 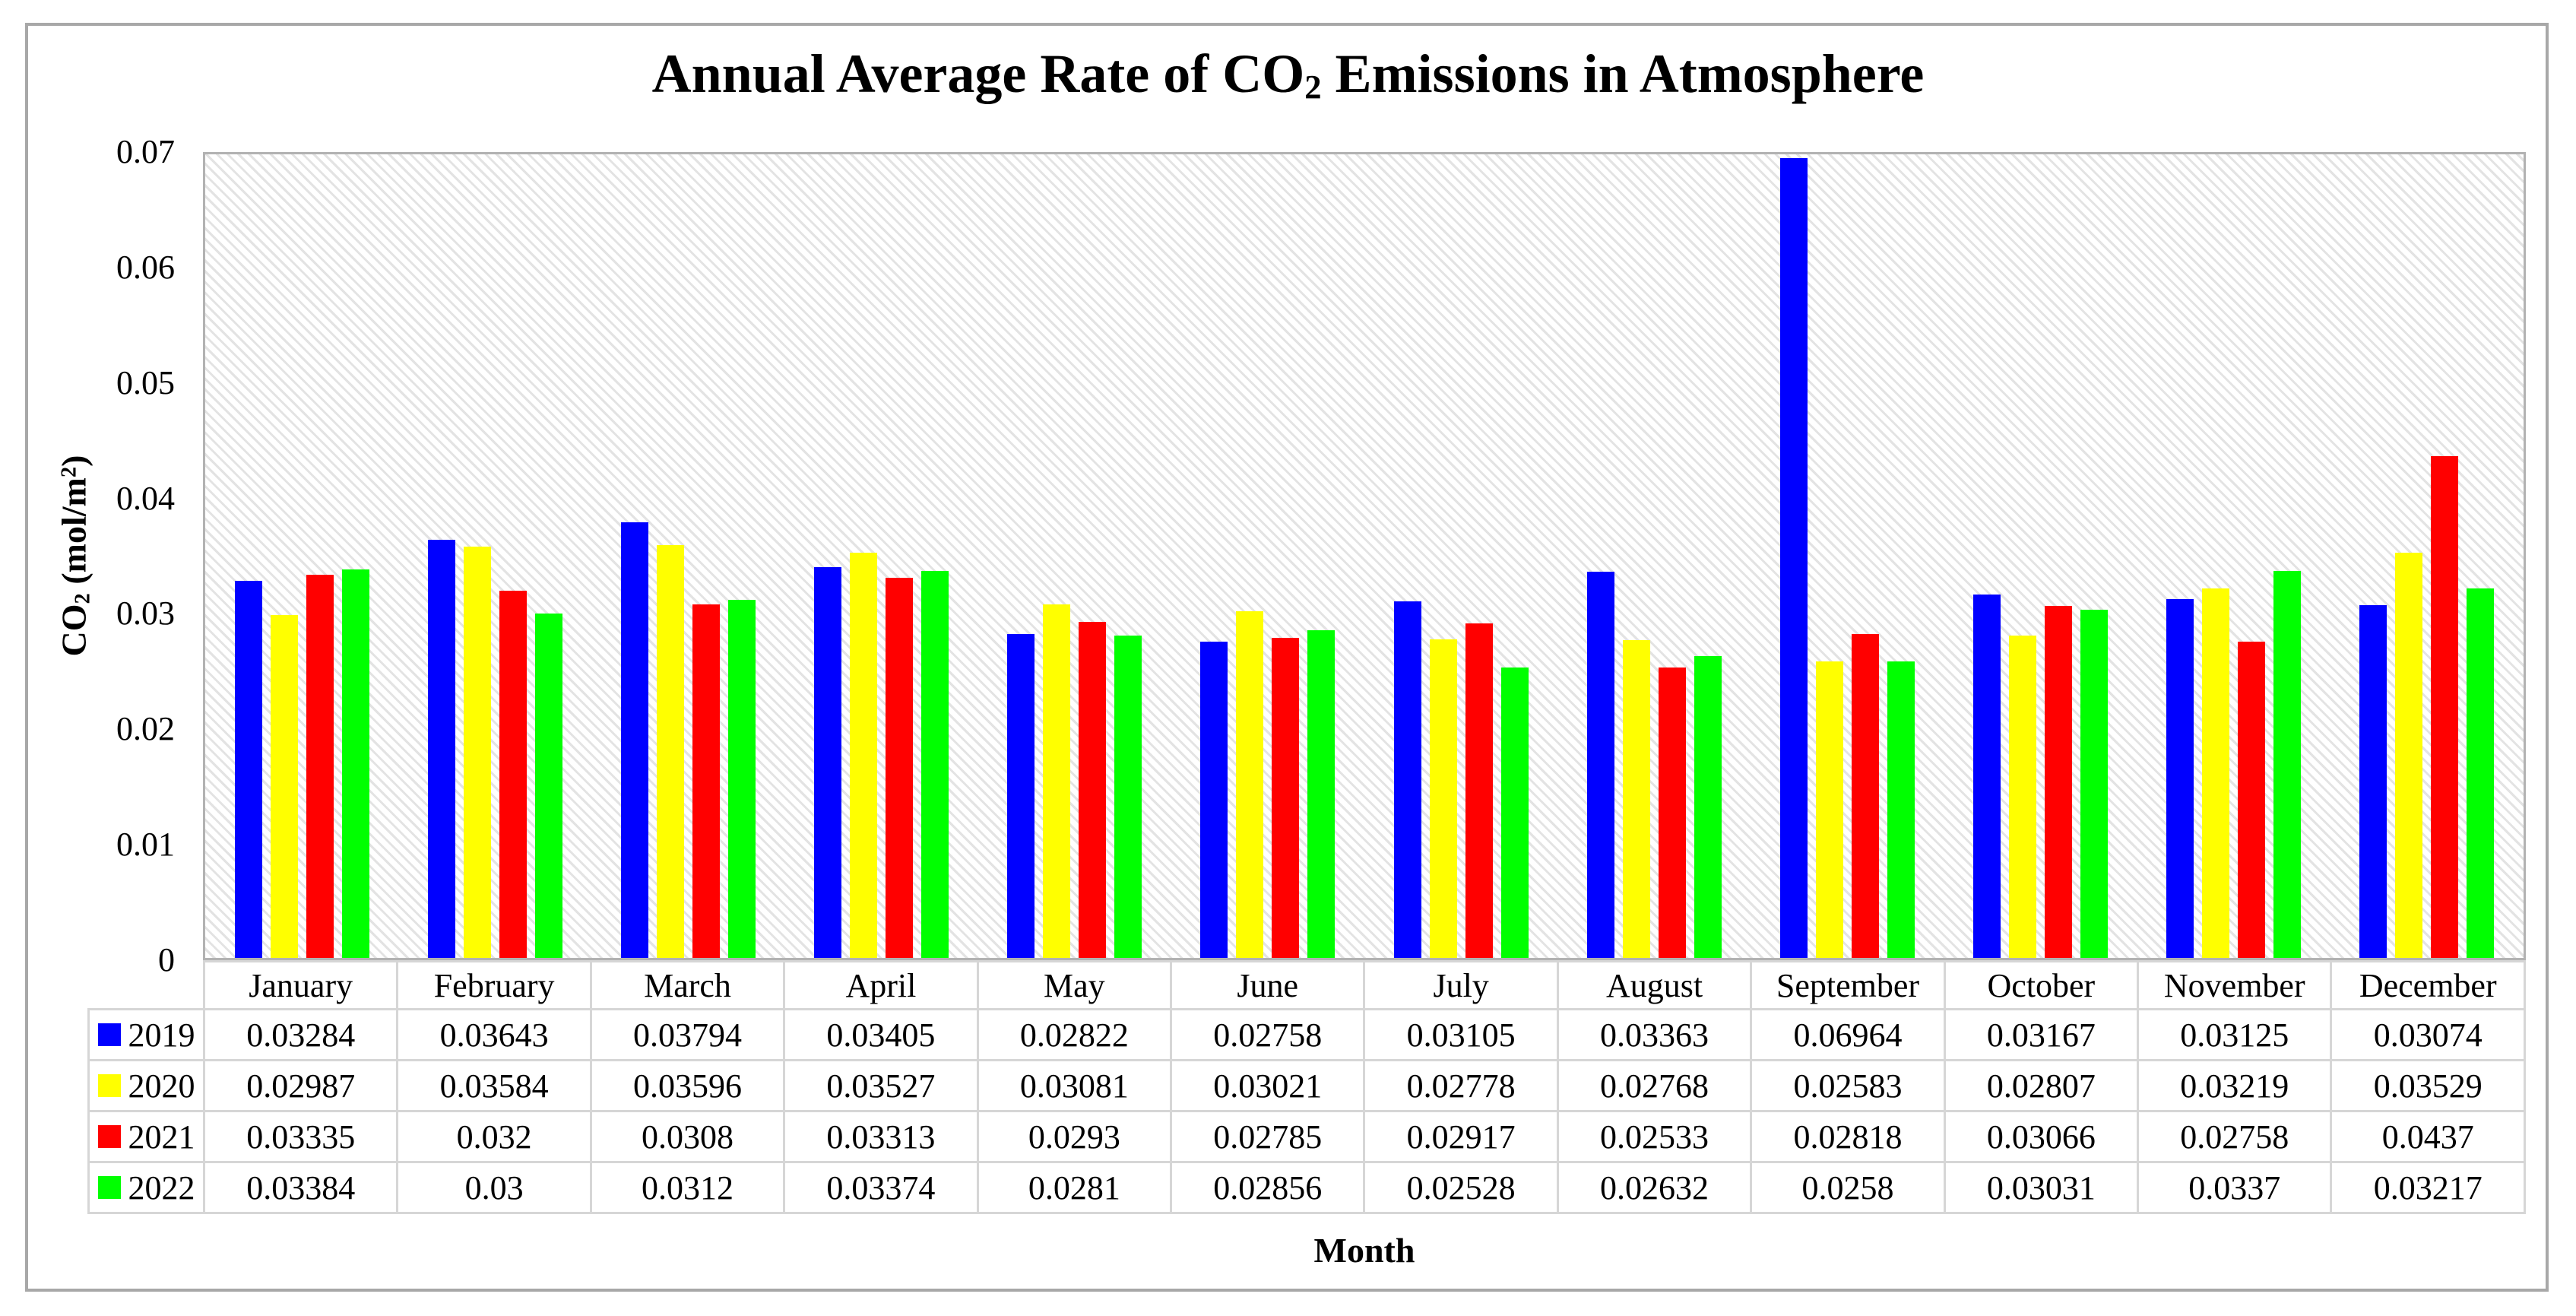 What do you see at coordinates (284, 786) in the screenshot?
I see `bar-2020-january` at bounding box center [284, 786].